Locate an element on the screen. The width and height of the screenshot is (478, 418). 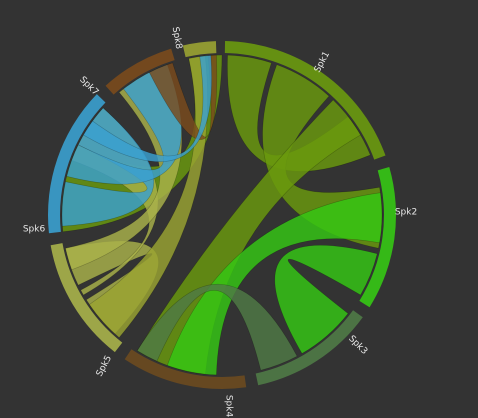
chord-spk6-spk7 is located at coordinates (124, 124).